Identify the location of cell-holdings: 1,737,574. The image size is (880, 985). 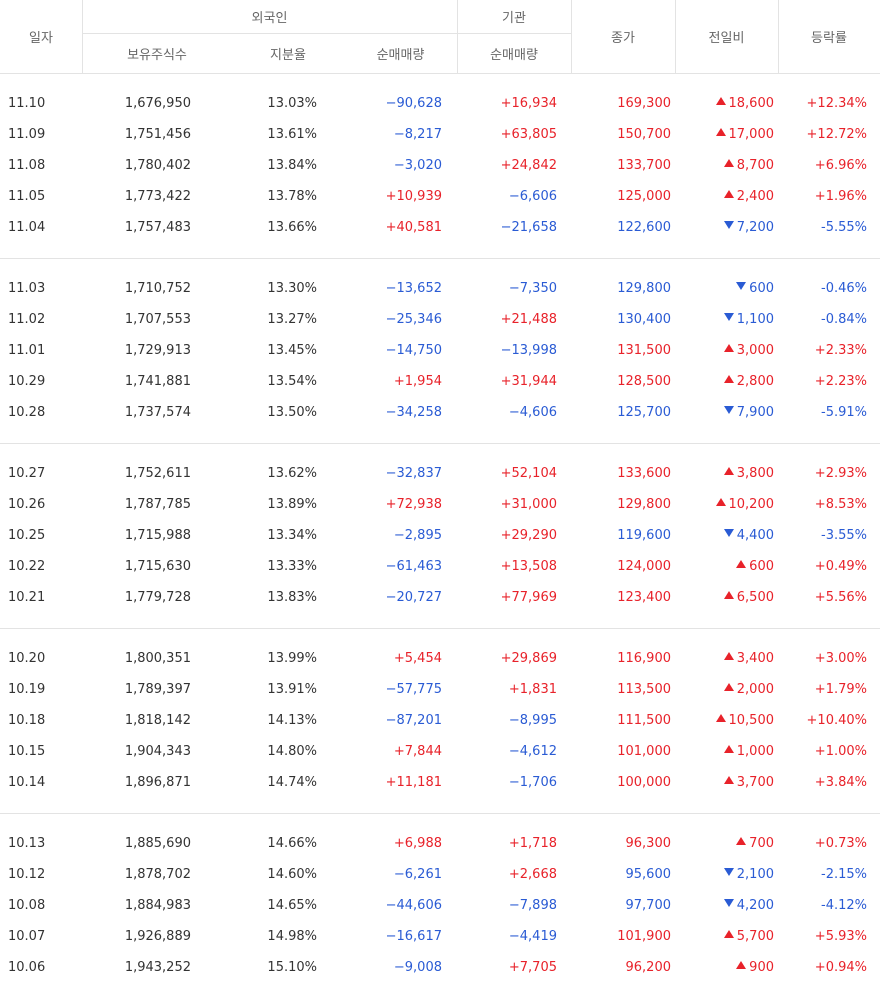
(131, 412).